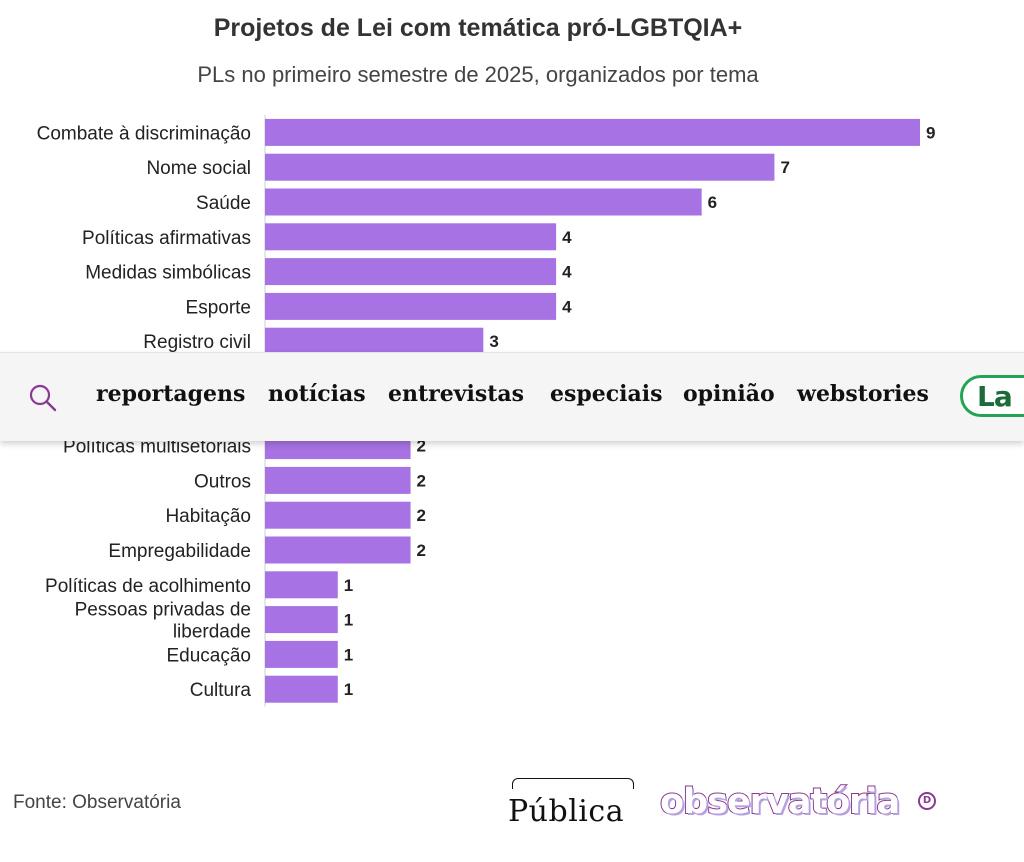 Image resolution: width=1024 pixels, height=862 pixels. Describe the element at coordinates (712, 202) in the screenshot. I see `bar-value-label: 6` at that location.